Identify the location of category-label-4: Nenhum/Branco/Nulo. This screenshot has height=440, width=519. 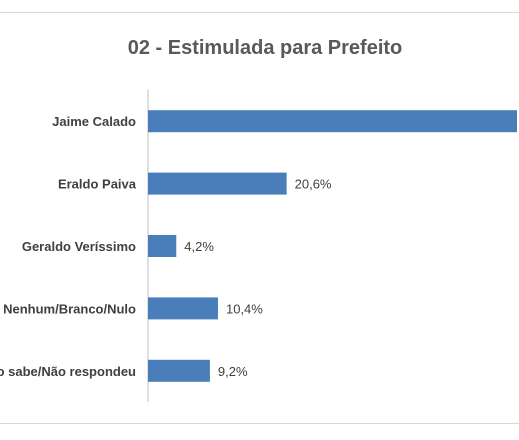
(69, 308).